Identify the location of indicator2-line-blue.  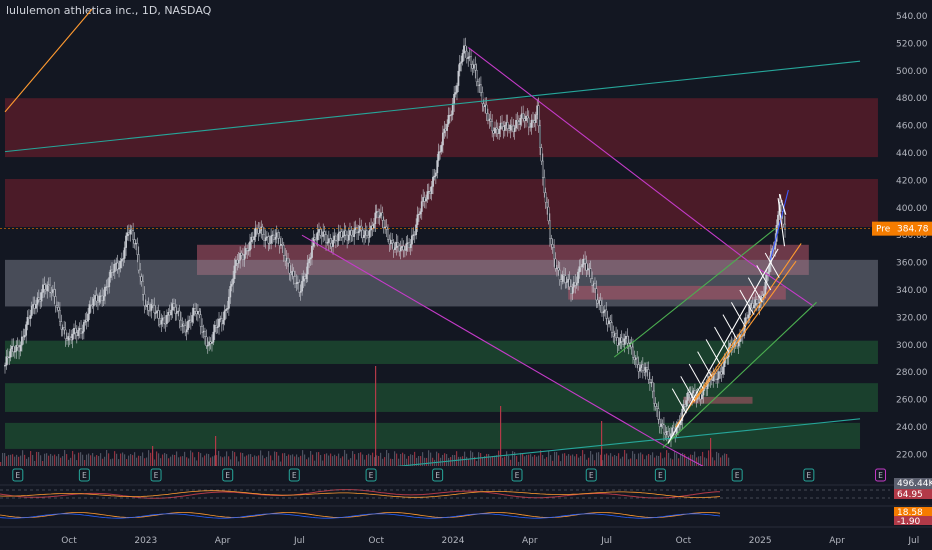
(360, 516).